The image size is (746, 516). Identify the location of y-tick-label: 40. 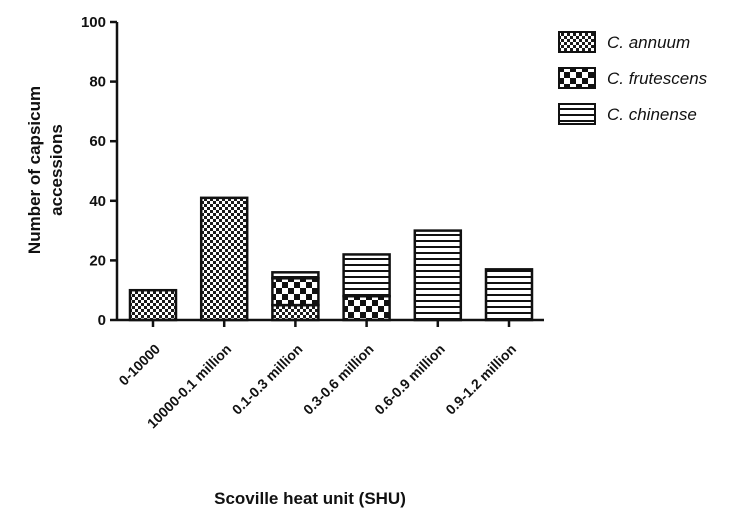
(97, 201).